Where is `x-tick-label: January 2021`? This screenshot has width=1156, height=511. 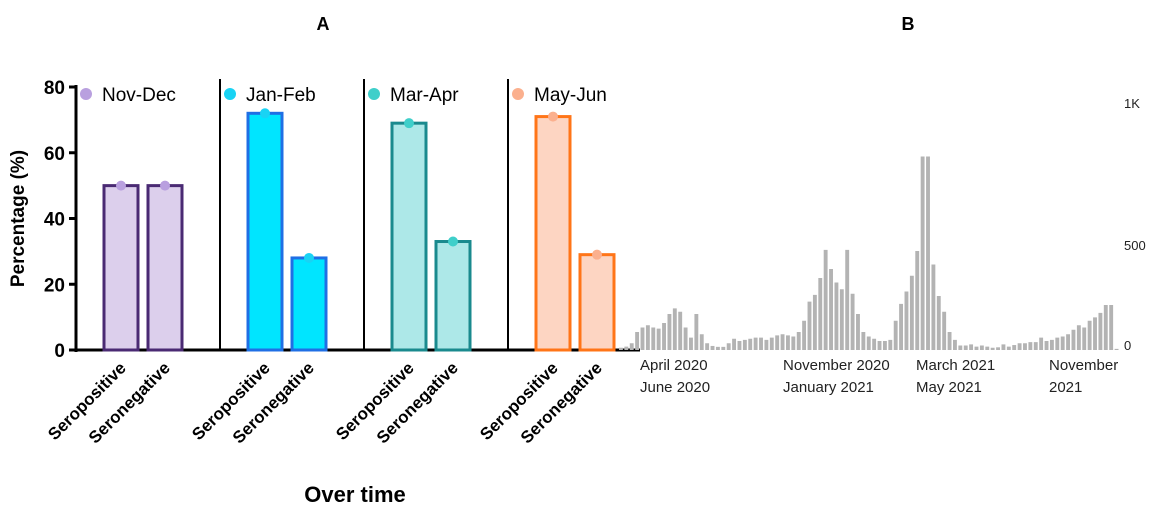
x-tick-label: January 2021 is located at coordinates (828, 387).